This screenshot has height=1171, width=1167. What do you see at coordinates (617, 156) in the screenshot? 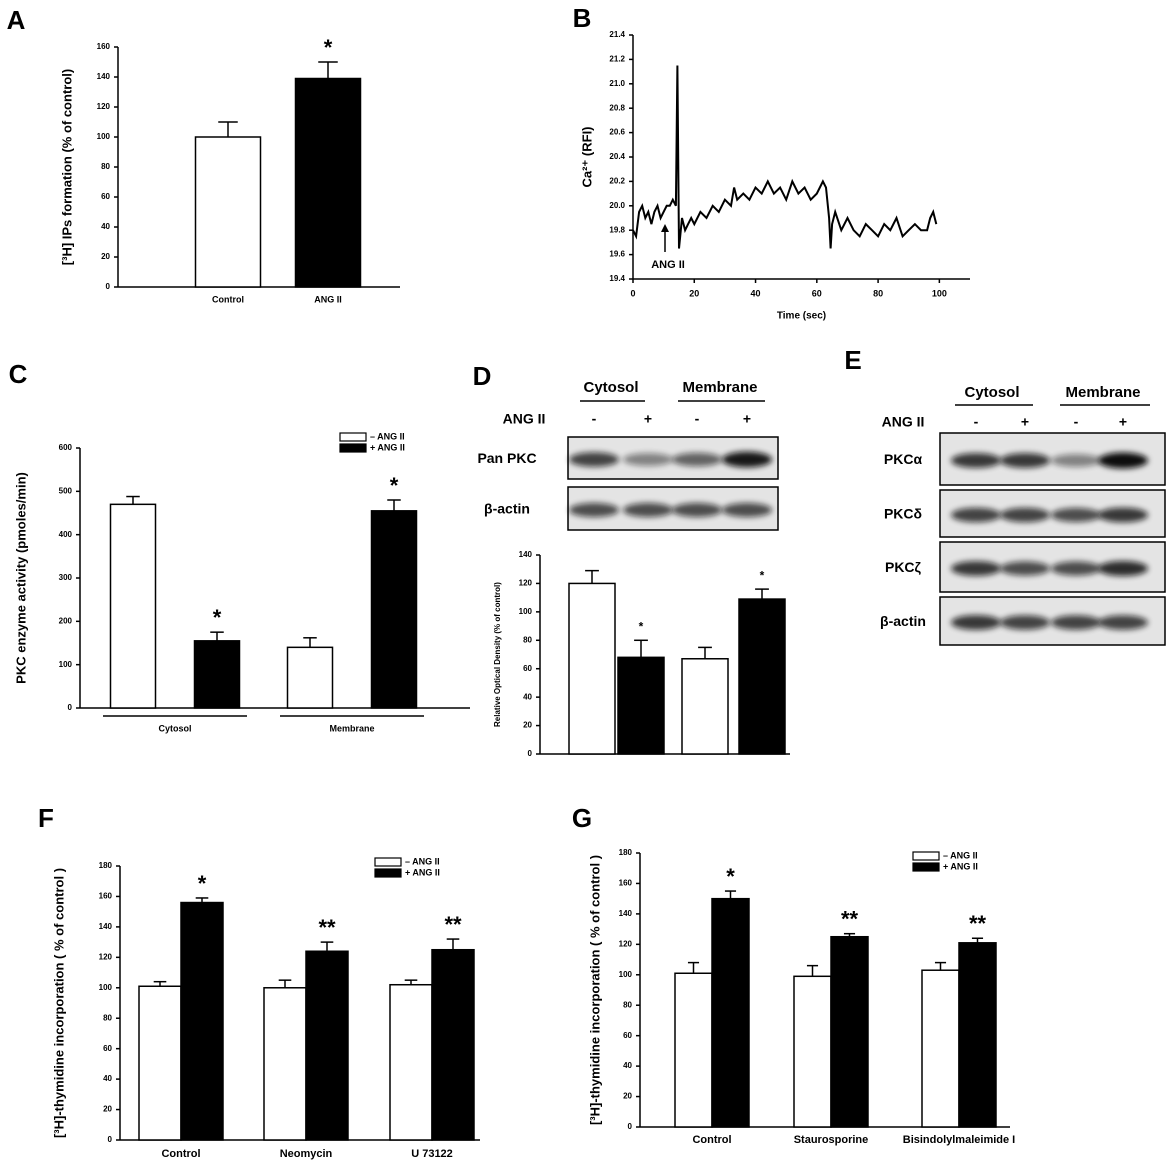
I see `y-tick-label: 20.4` at bounding box center [617, 156].